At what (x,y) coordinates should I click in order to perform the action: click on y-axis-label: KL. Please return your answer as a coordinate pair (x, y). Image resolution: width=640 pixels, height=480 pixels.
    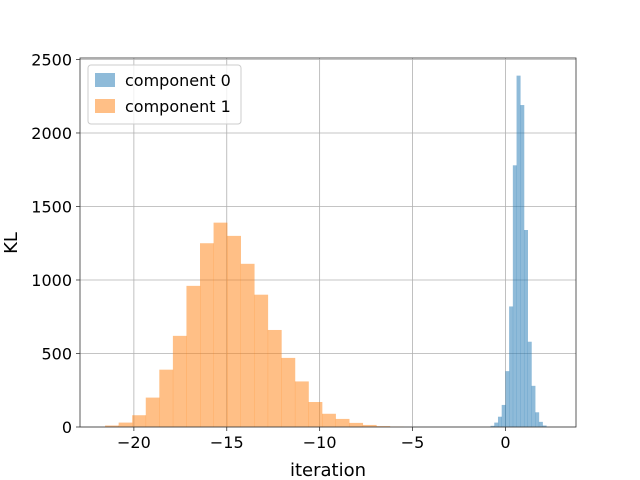
    Looking at the image, I should click on (11, 243).